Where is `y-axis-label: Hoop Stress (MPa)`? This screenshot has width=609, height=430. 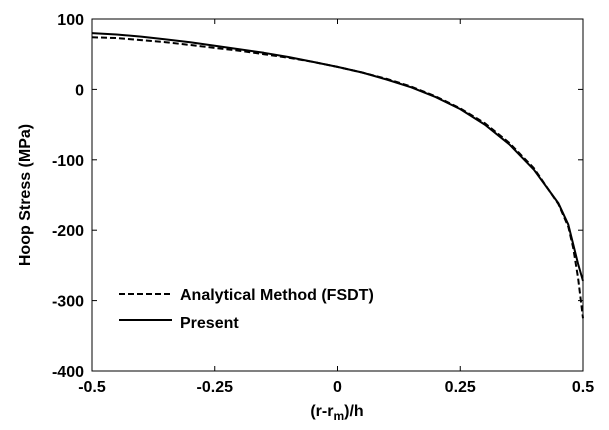 y-axis-label: Hoop Stress (MPa) is located at coordinates (25, 195).